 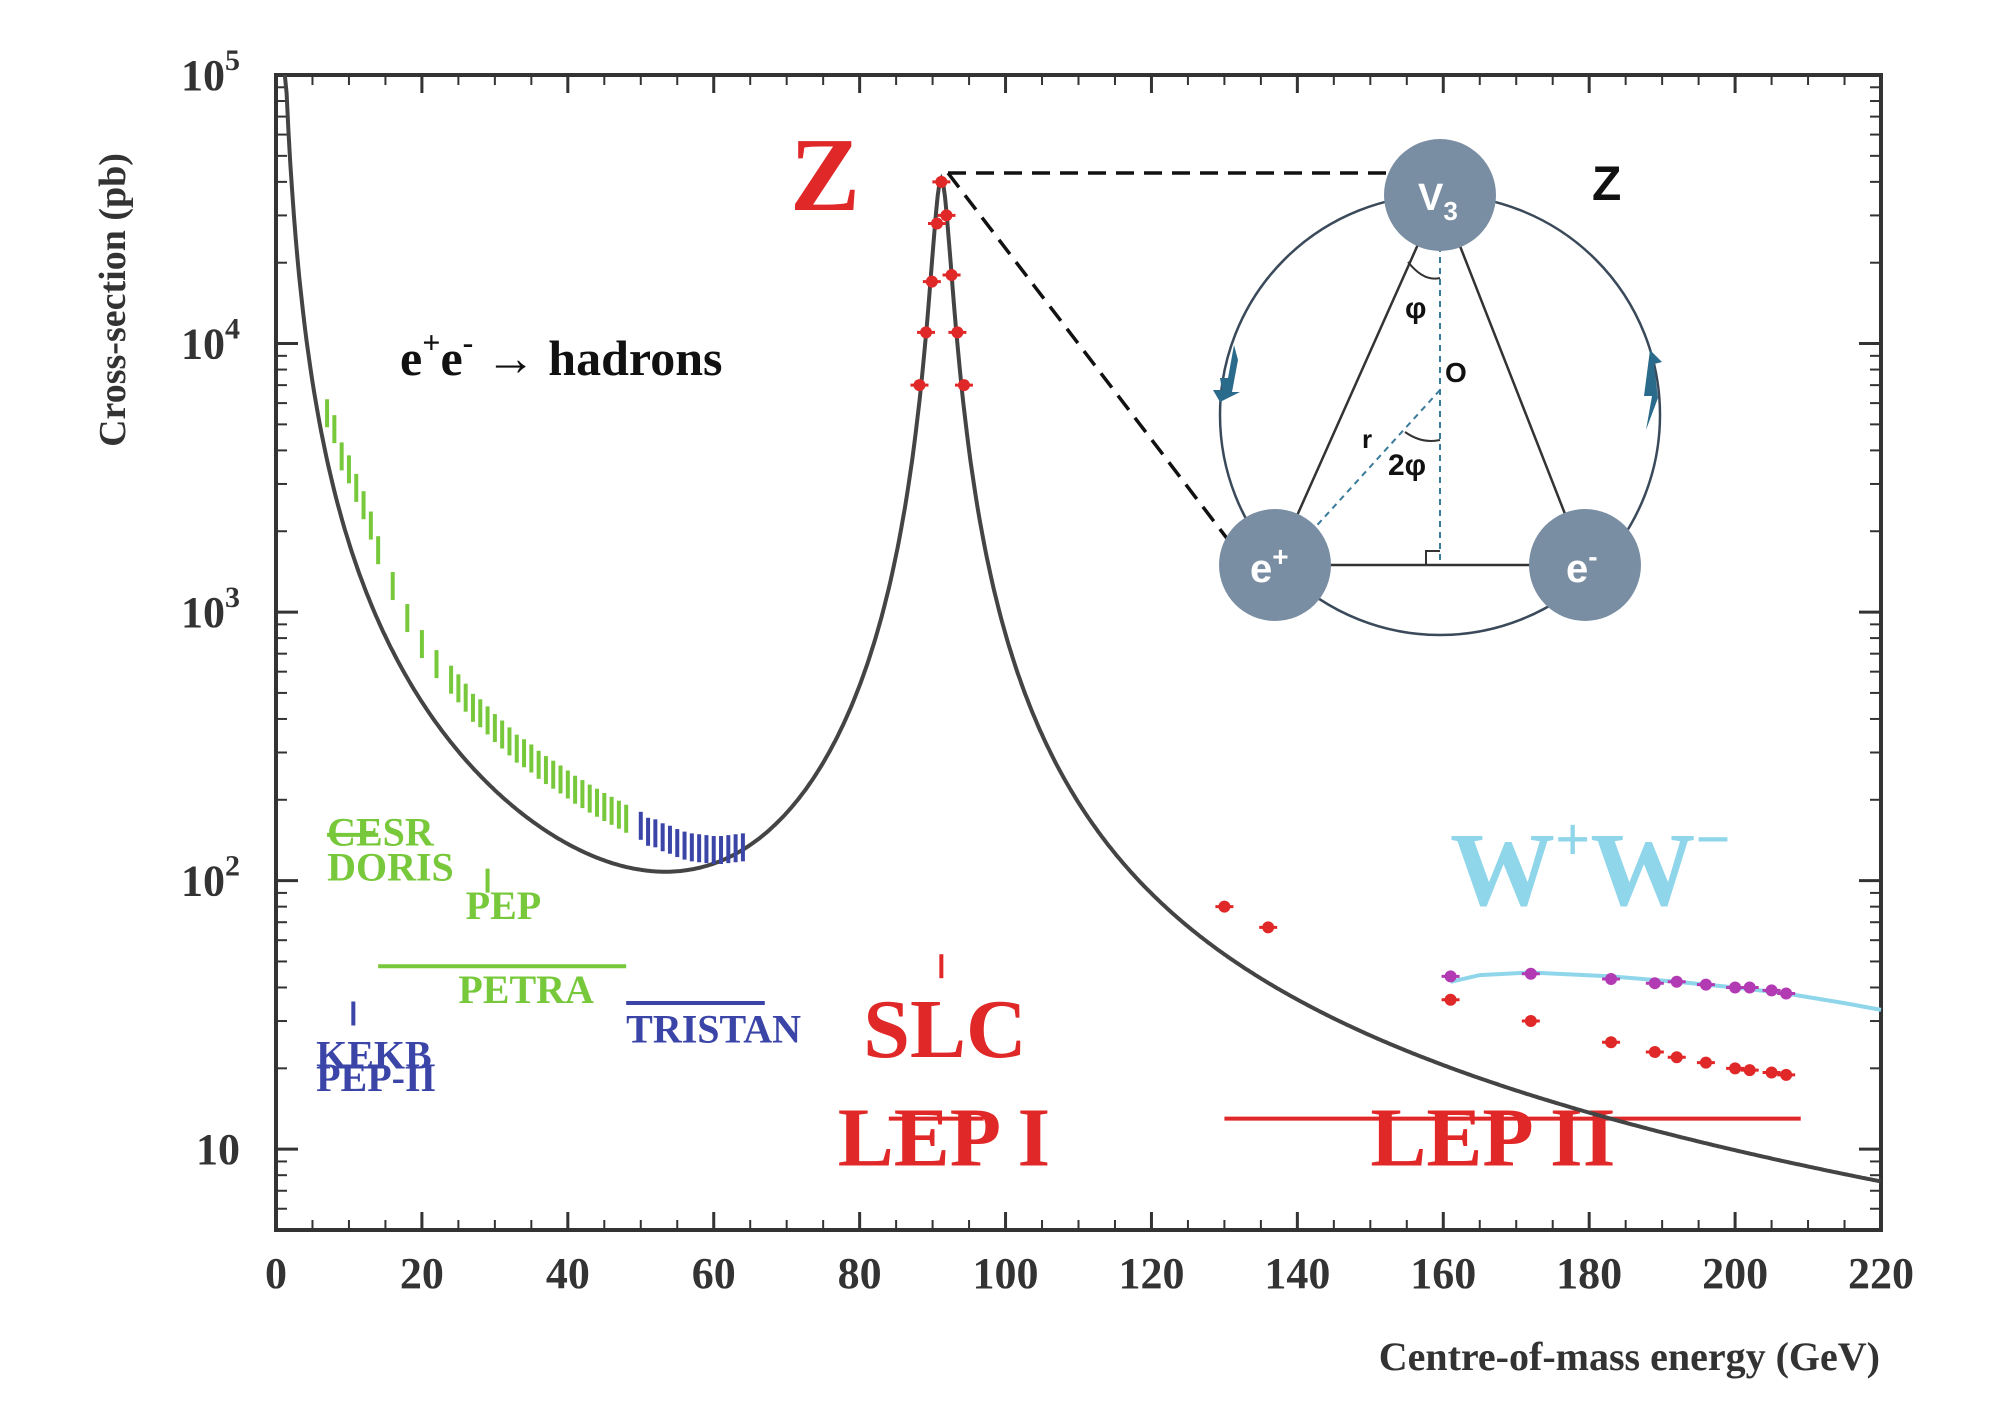 What do you see at coordinates (1492, 1137) in the screenshot?
I see `experiment-label: LEP II` at bounding box center [1492, 1137].